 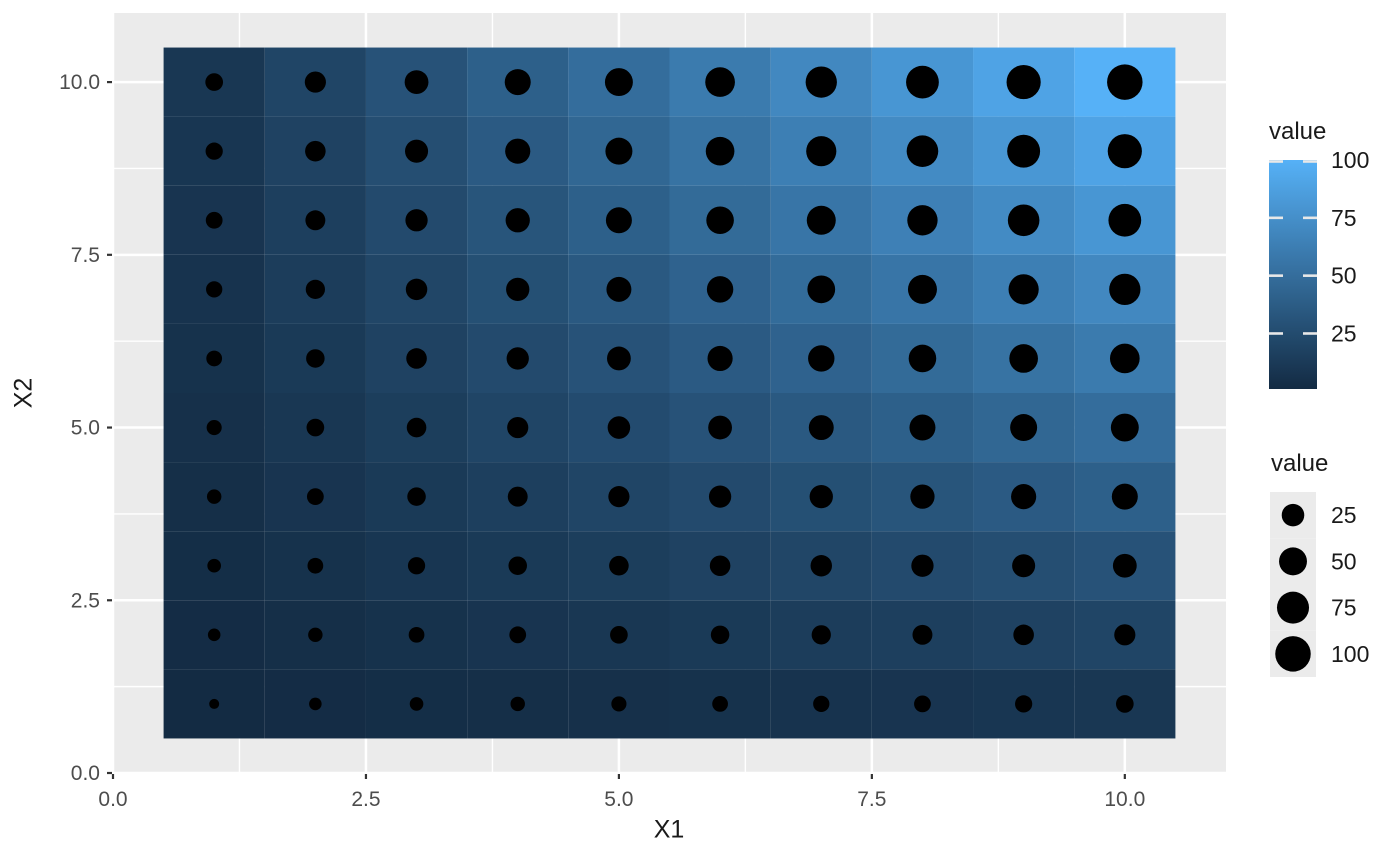 What do you see at coordinates (85, 255) in the screenshot?
I see `y-tick-label: 7.5` at bounding box center [85, 255].